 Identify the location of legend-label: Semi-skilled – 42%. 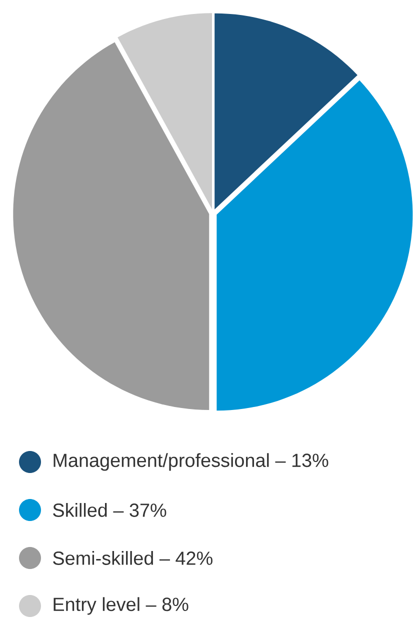
(132, 558).